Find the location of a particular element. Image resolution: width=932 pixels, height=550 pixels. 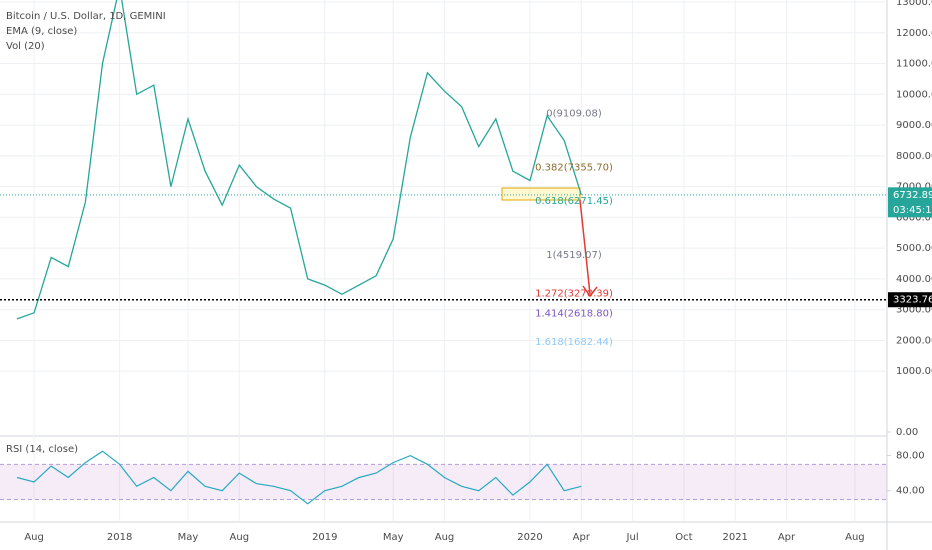

x-tick-label: 2021 is located at coordinates (734, 537).